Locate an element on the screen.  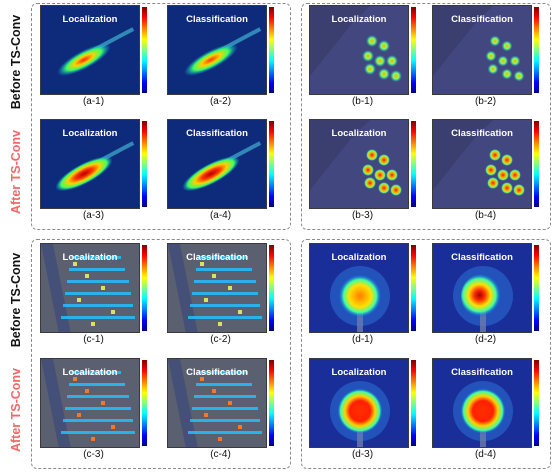
caption-d-2: (d-2) is located at coordinates (485, 339).